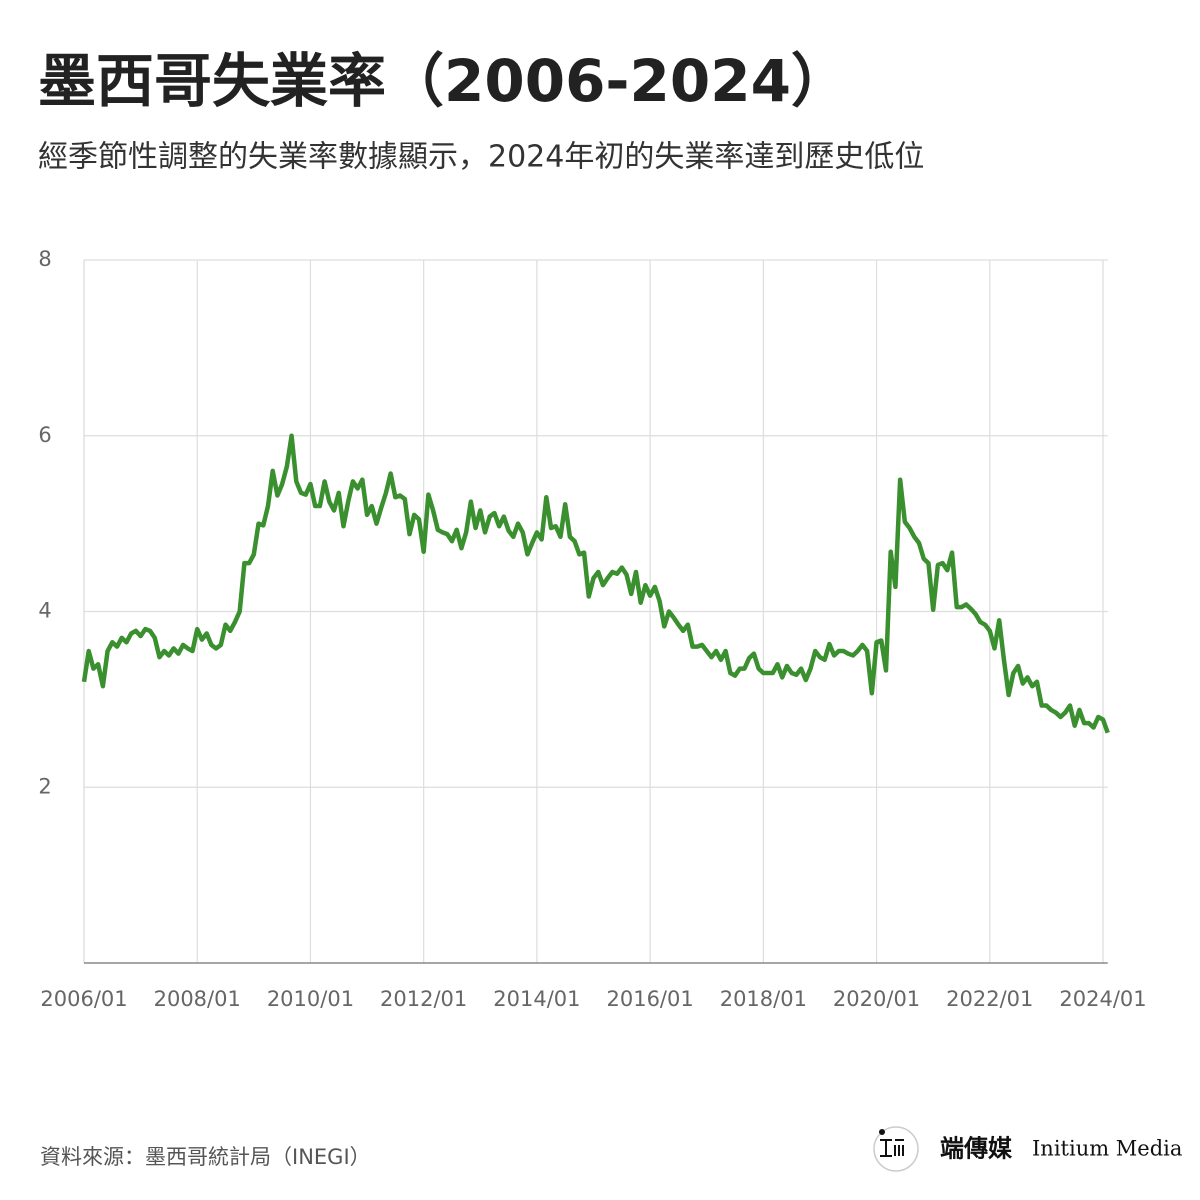  Describe the element at coordinates (310, 999) in the screenshot. I see `x-tick-label: 2010/01` at that location.